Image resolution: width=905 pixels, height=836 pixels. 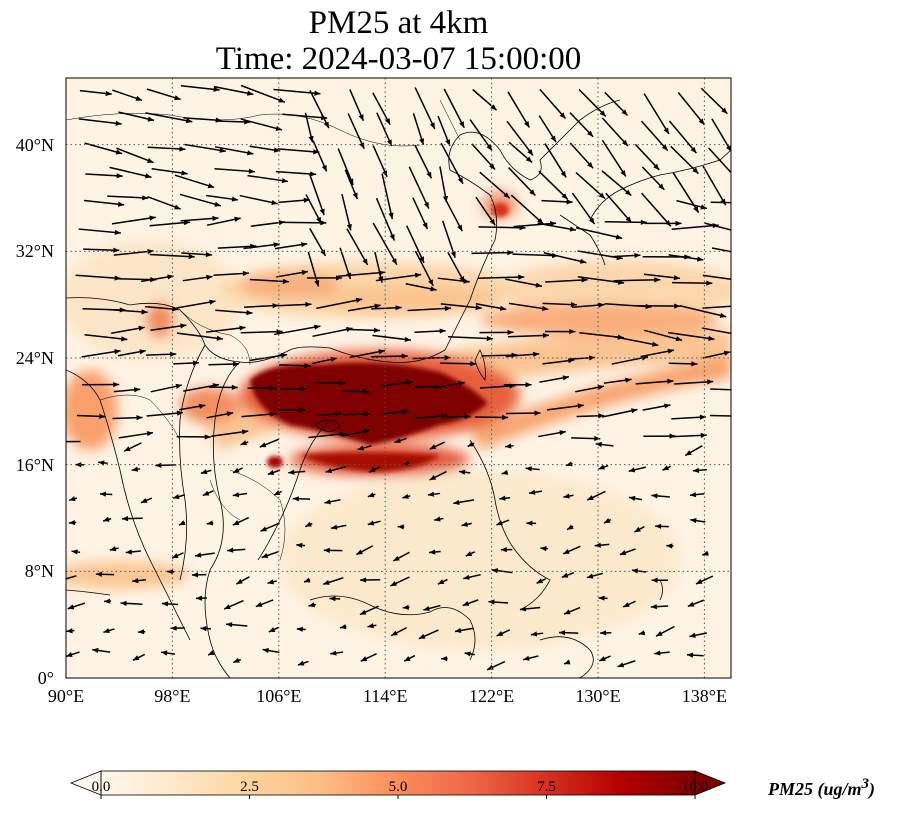 I want to click on lon-tick-label: 138°E, so click(x=704, y=696).